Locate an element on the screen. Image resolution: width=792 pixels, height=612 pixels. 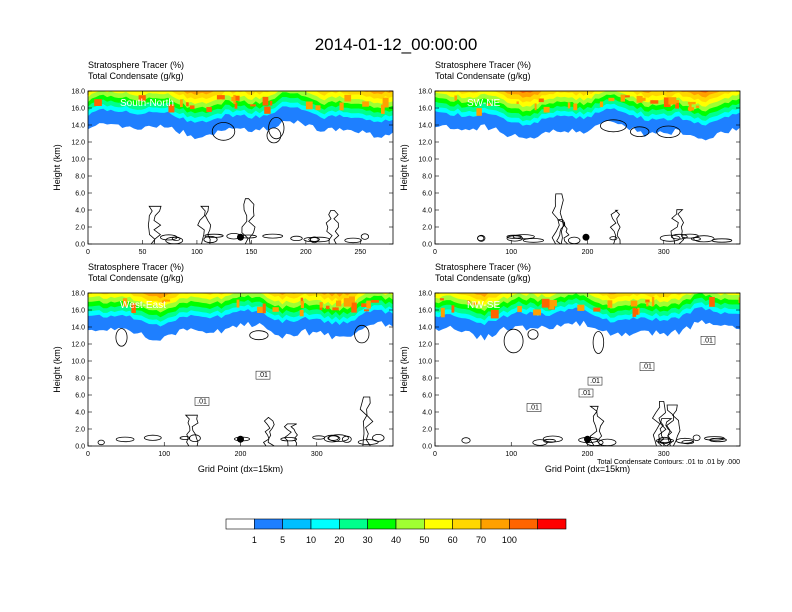
colorbar: 1 5 10 20 30 40 50 60 70 100 is located at coordinates (396, 531).